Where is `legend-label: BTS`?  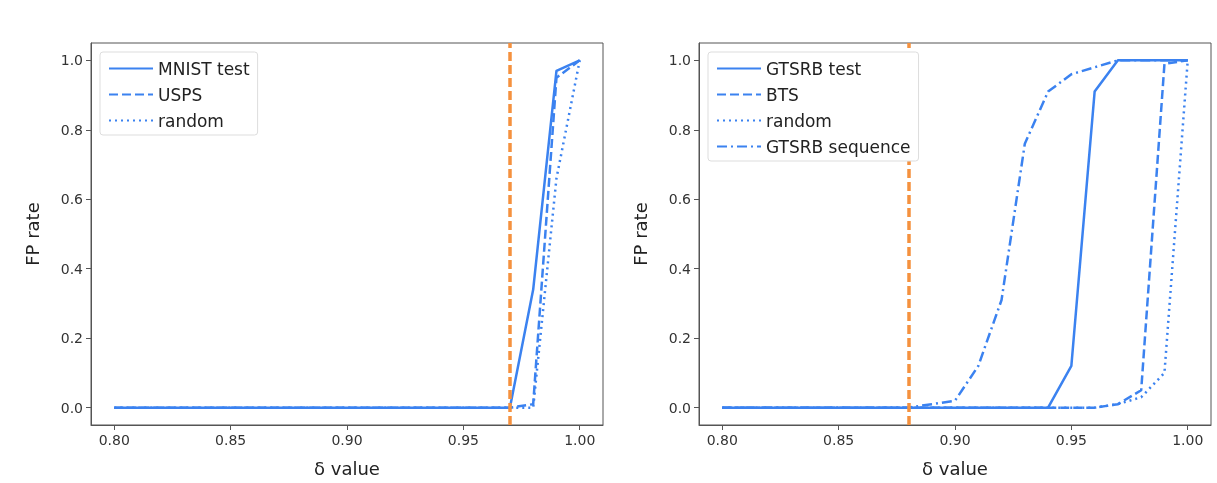
legend-label: BTS is located at coordinates (782, 94).